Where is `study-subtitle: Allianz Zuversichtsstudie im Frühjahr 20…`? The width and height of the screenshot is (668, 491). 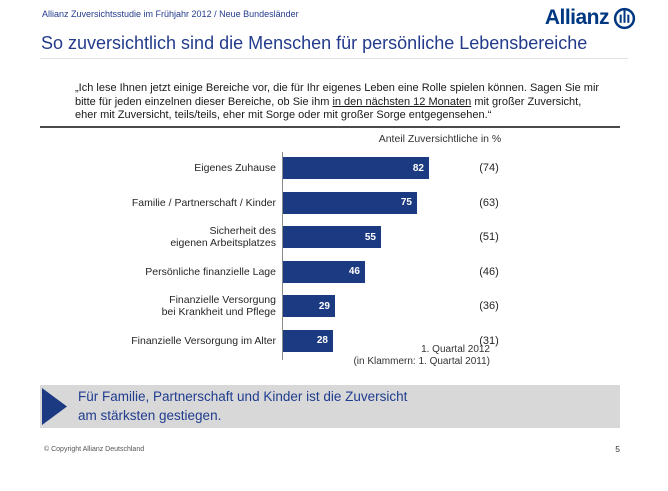 study-subtitle: Allianz Zuversichtsstudie im Frühjahr 20… is located at coordinates (170, 14).